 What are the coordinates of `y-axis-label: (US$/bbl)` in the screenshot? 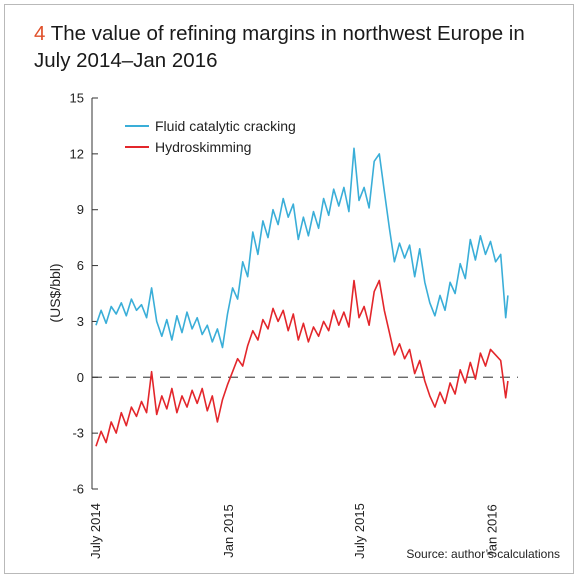 It's located at (55, 292).